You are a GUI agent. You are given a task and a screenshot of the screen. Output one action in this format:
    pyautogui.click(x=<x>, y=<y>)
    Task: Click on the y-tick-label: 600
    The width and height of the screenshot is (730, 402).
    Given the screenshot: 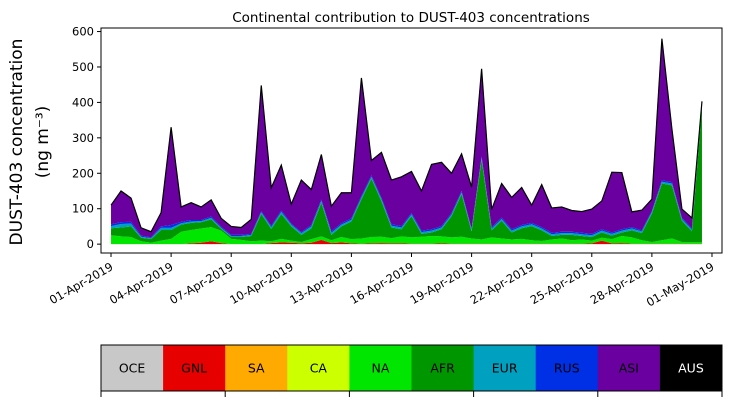 What is the action you would take?
    pyautogui.click(x=83, y=32)
    